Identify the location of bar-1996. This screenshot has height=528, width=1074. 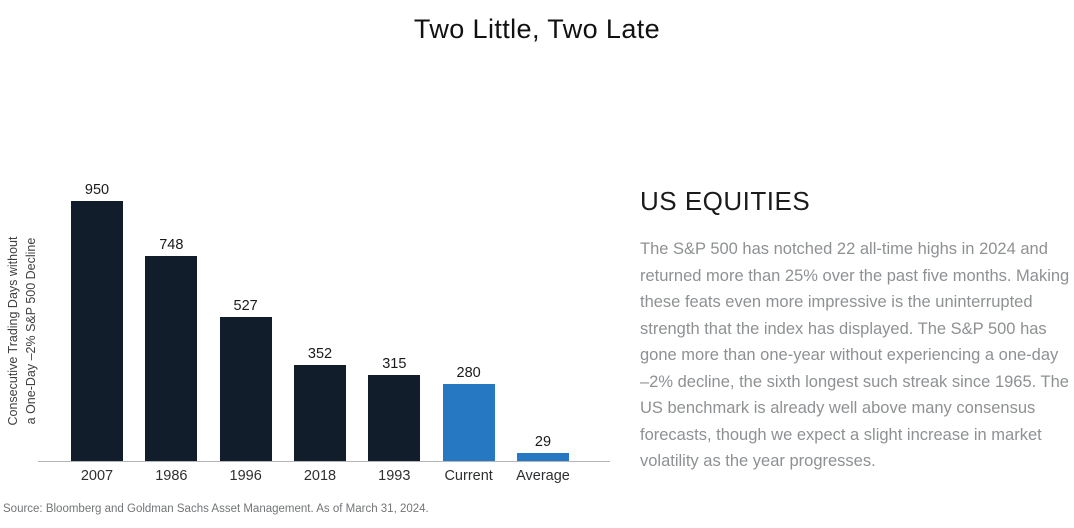
(245, 389).